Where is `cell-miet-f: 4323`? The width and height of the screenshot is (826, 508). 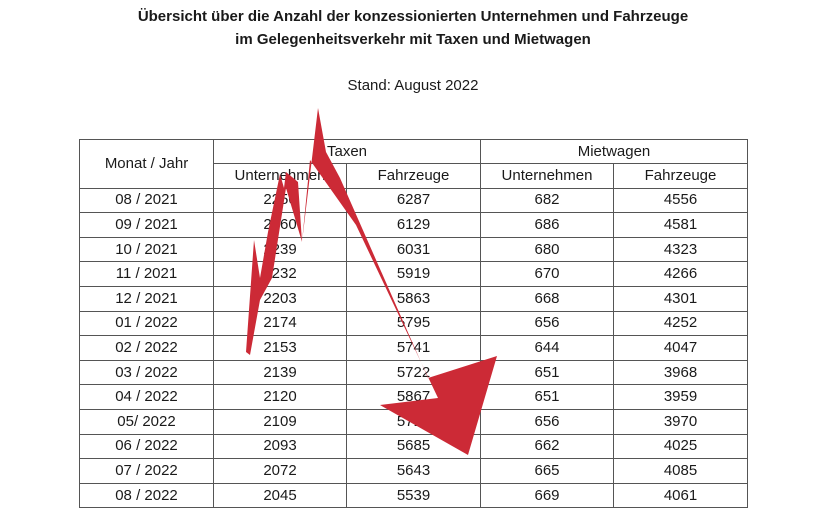 cell-miet-f: 4323 is located at coordinates (680, 249).